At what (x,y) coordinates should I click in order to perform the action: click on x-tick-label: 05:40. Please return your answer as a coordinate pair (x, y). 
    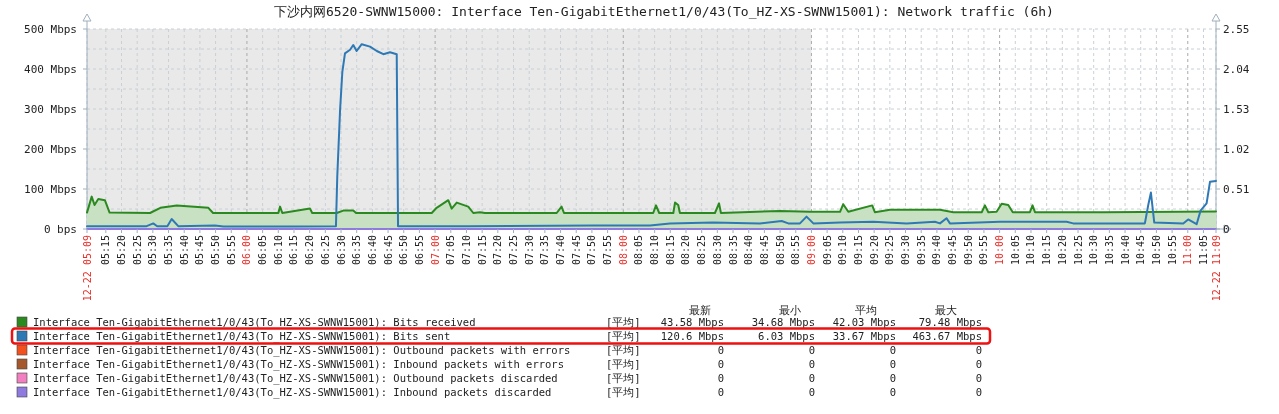
    Looking at the image, I should click on (184, 250).